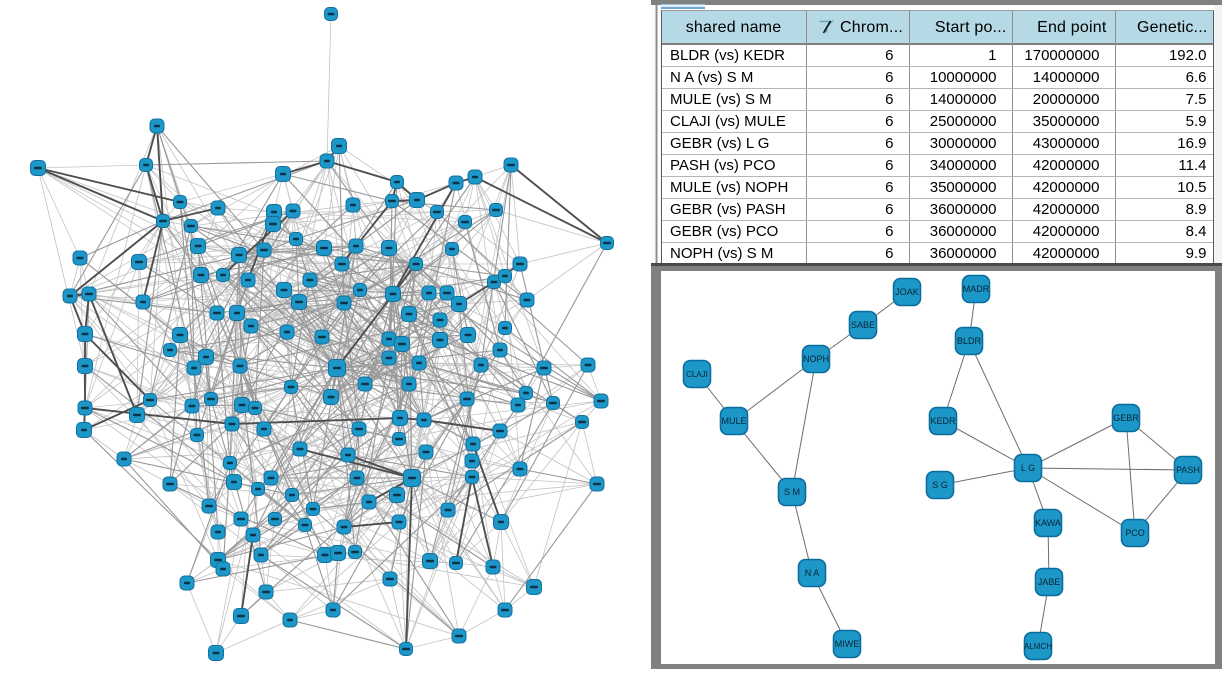 The width and height of the screenshot is (1222, 674). Describe the element at coordinates (1135, 533) in the screenshot. I see `svg-text: PCO` at that location.